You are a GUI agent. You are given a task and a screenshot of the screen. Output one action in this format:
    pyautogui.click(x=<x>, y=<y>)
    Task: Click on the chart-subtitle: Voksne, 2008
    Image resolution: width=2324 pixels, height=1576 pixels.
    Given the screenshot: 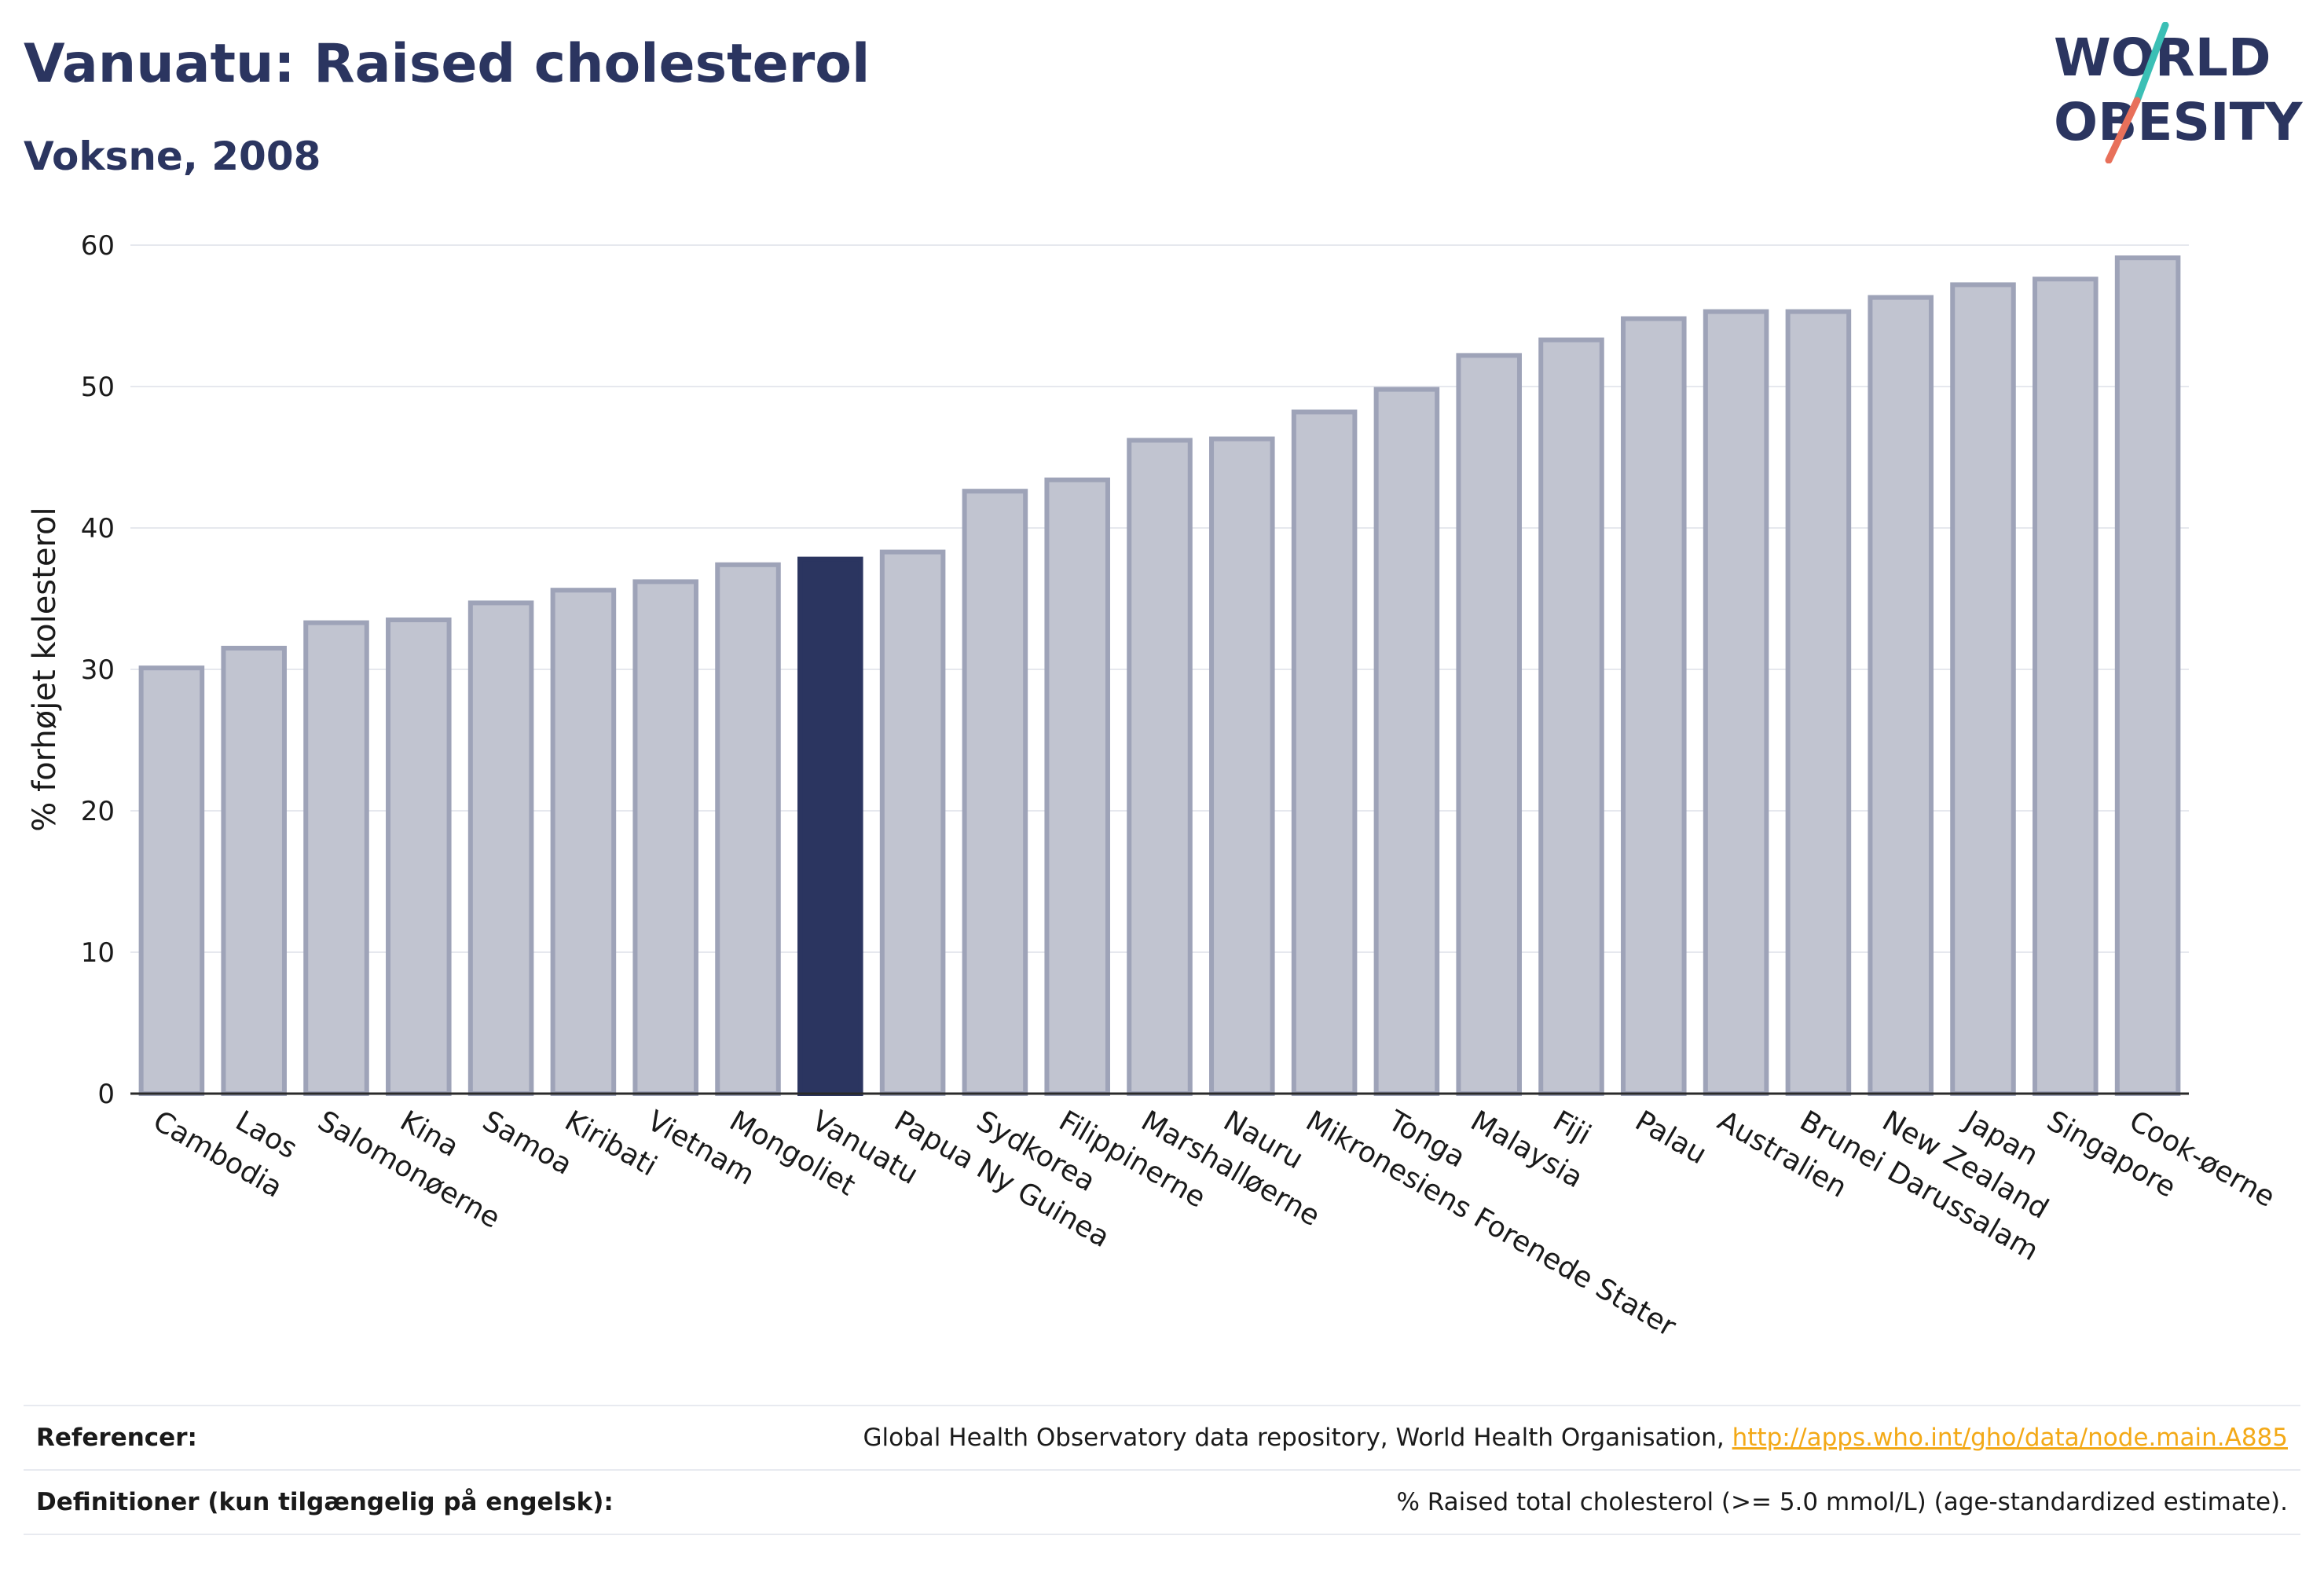 What is the action you would take?
    pyautogui.click(x=172, y=156)
    